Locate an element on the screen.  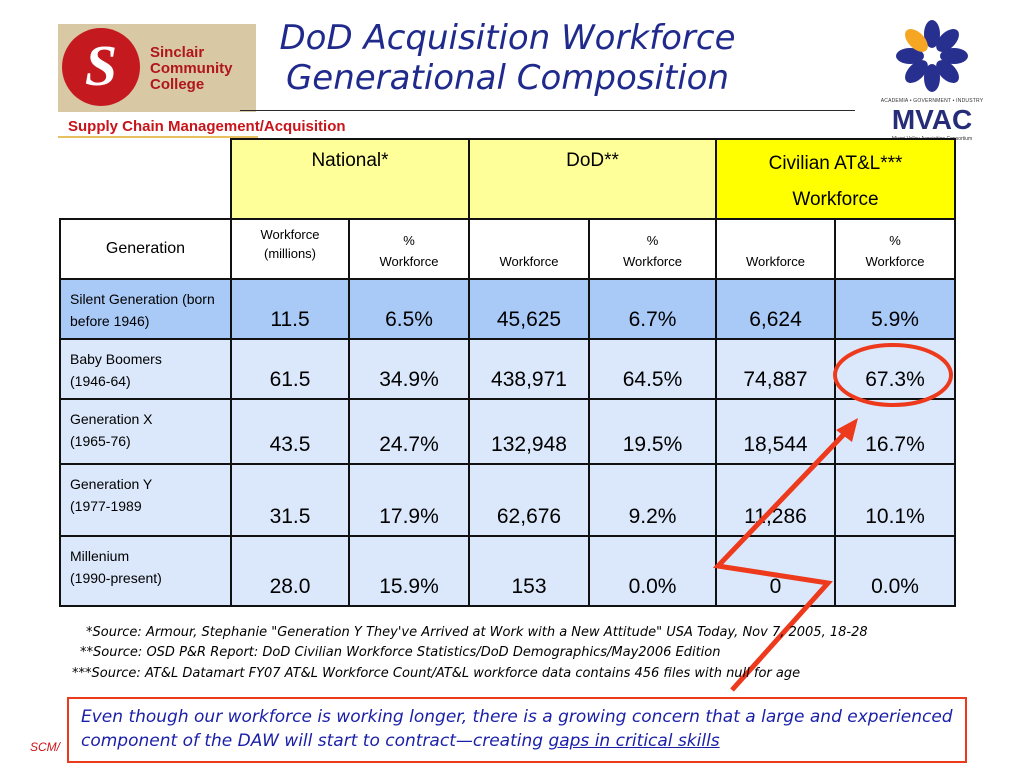
column-header-national-pct: % Workforce is located at coordinates (409, 249).